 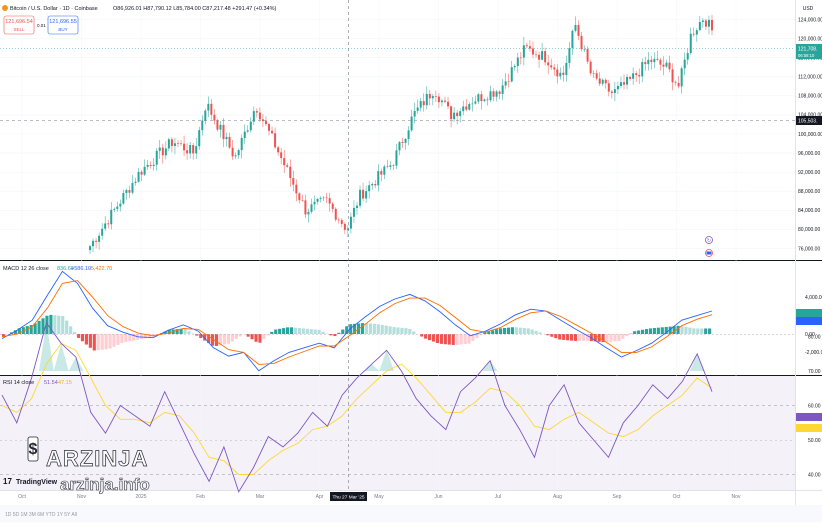 What do you see at coordinates (260, 497) in the screenshot?
I see `time-tick-label: Mar` at bounding box center [260, 497].